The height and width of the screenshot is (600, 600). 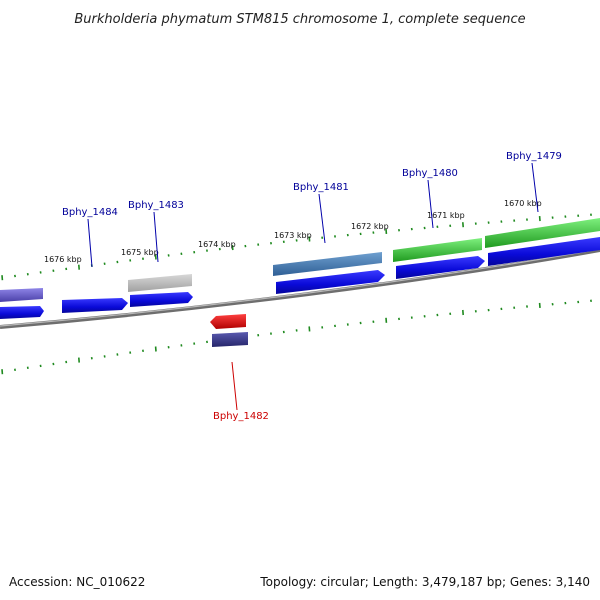 I want to click on gene-bar, so click(x=21, y=295).